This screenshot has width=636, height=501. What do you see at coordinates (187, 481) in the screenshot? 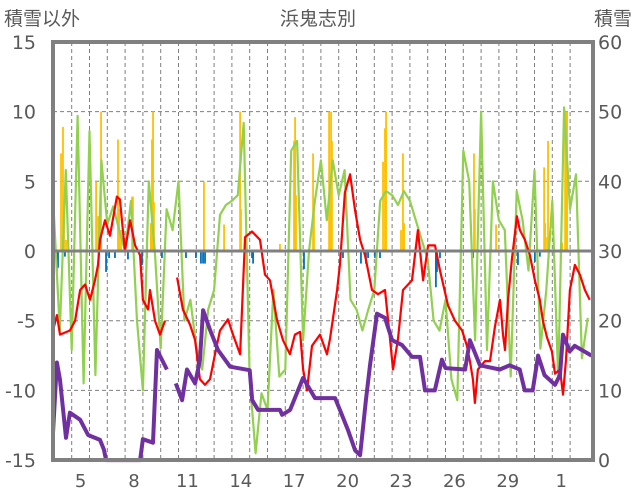
I see `x-tick-label: 11` at bounding box center [187, 481].